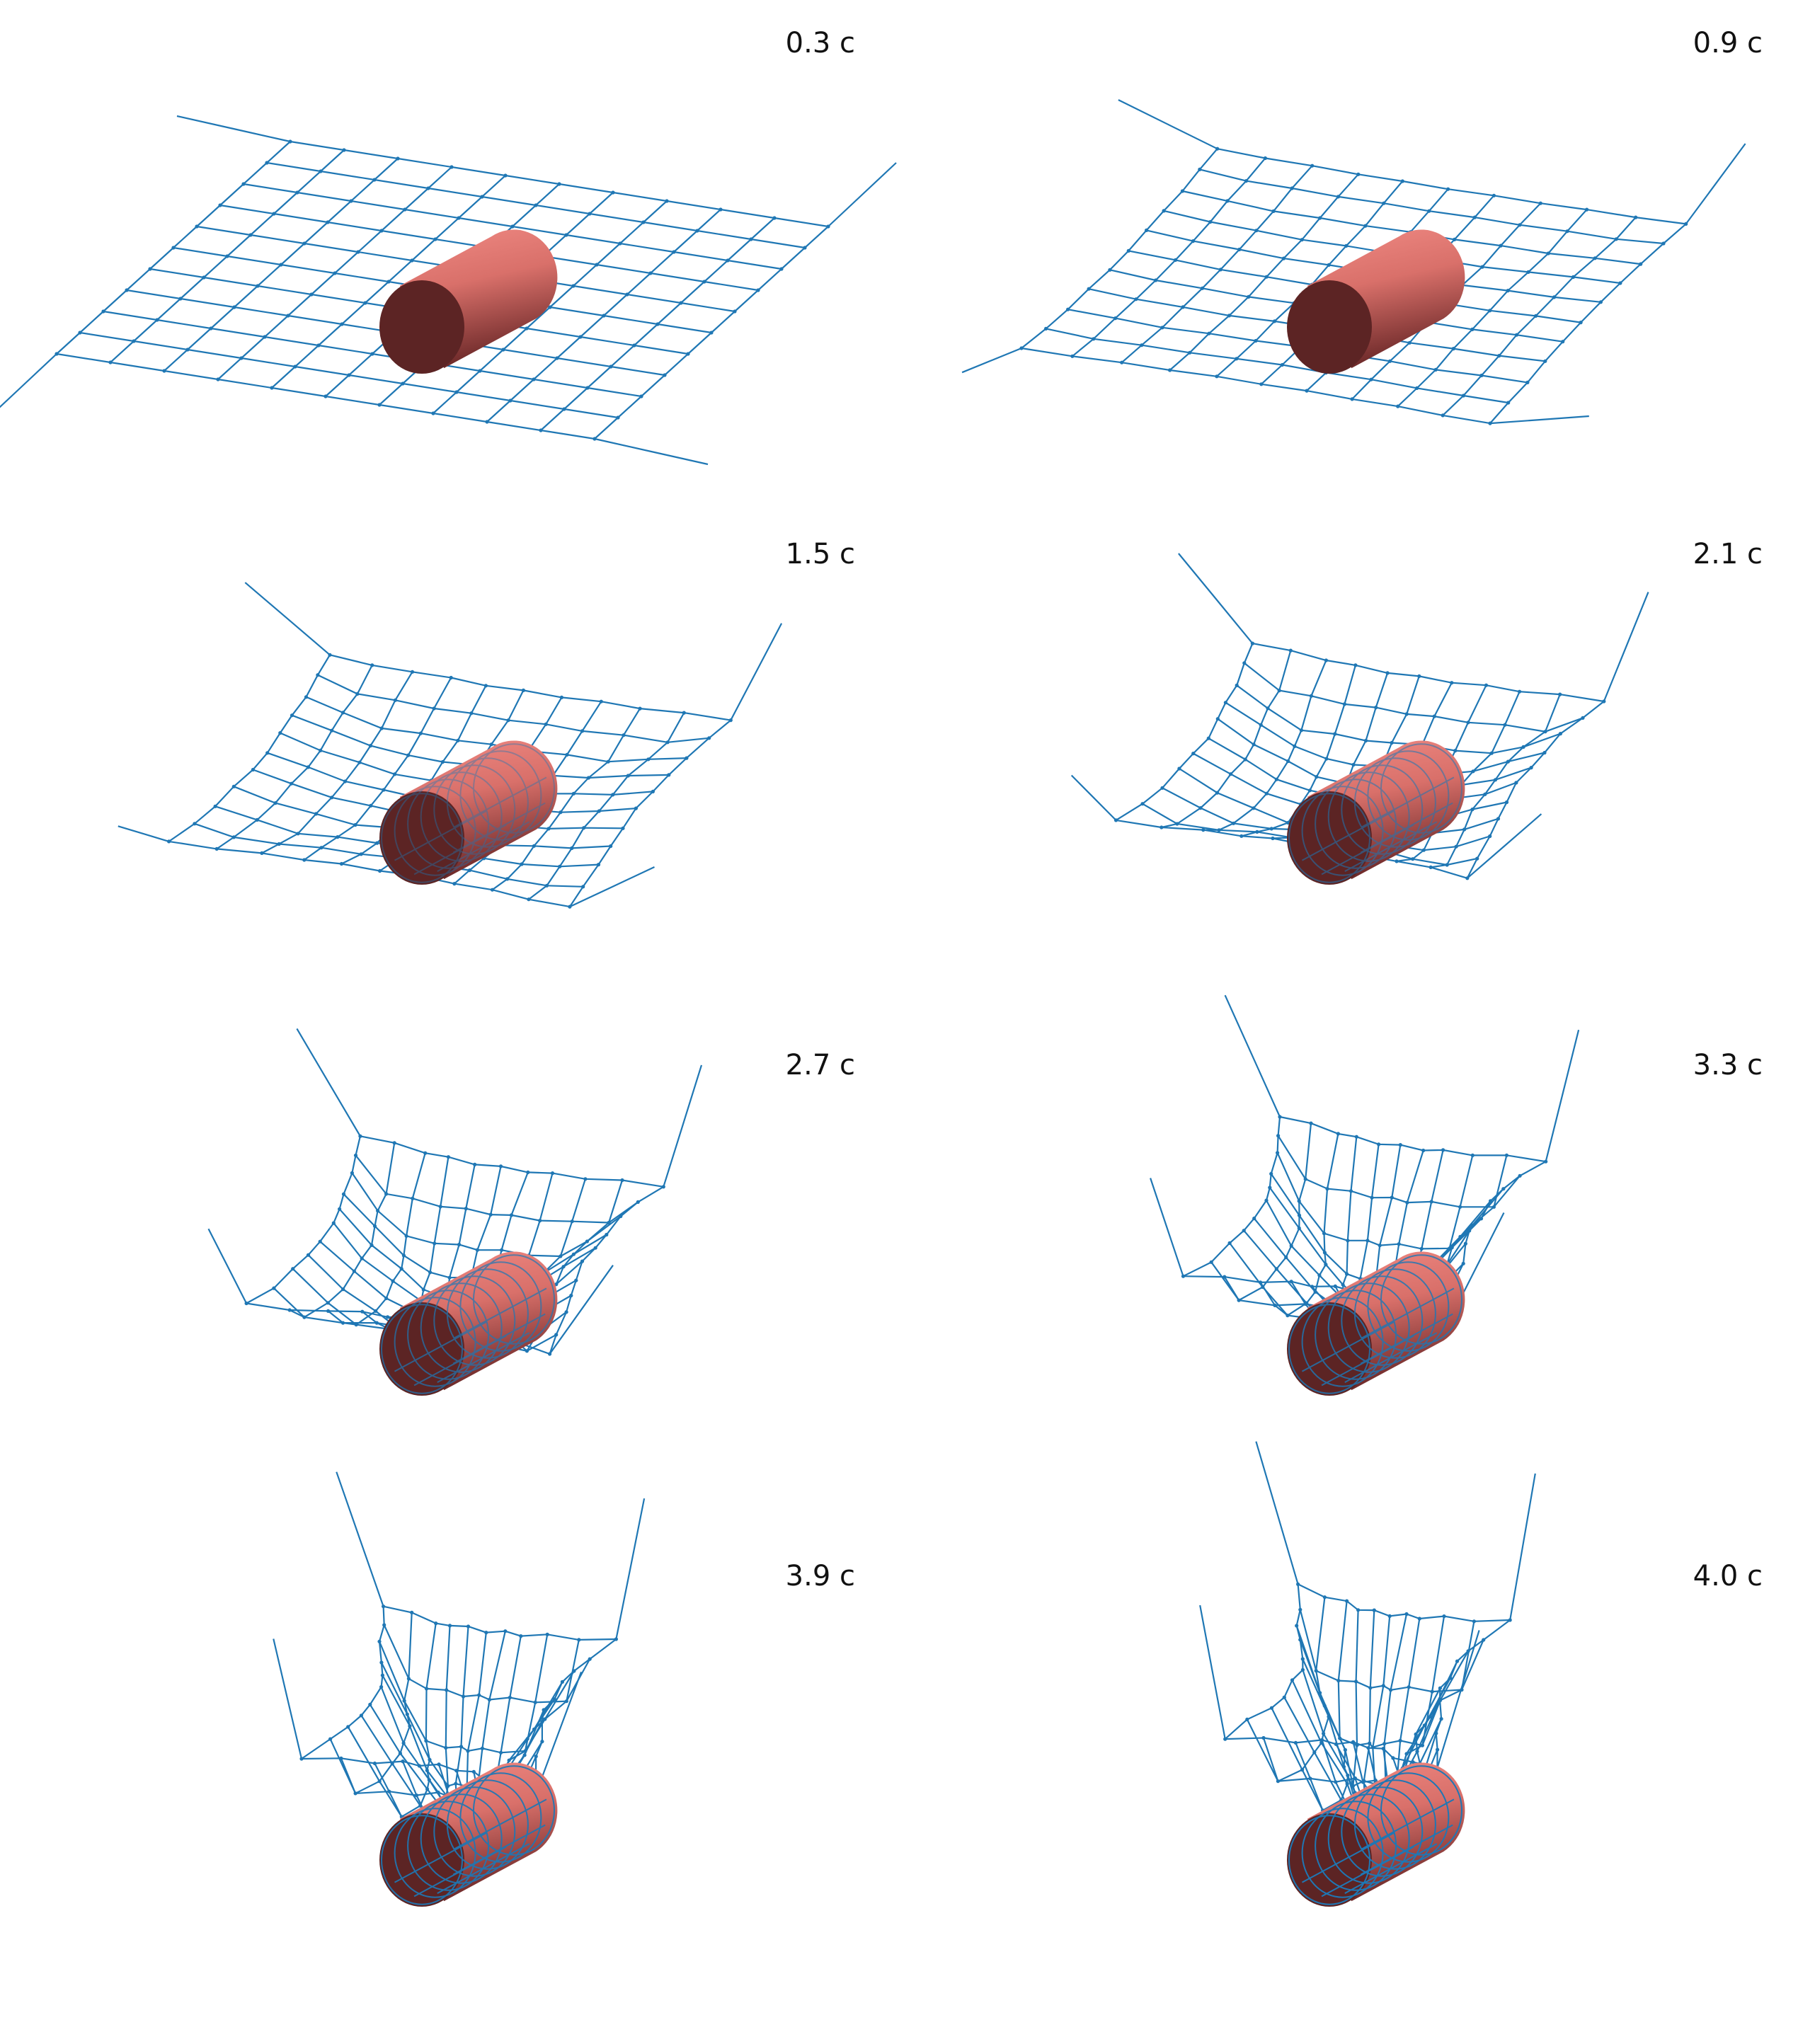 The width and height of the screenshot is (1815, 2044). Describe the element at coordinates (1361, 255) in the screenshot. I see `panel-2: 0.9 c` at that location.